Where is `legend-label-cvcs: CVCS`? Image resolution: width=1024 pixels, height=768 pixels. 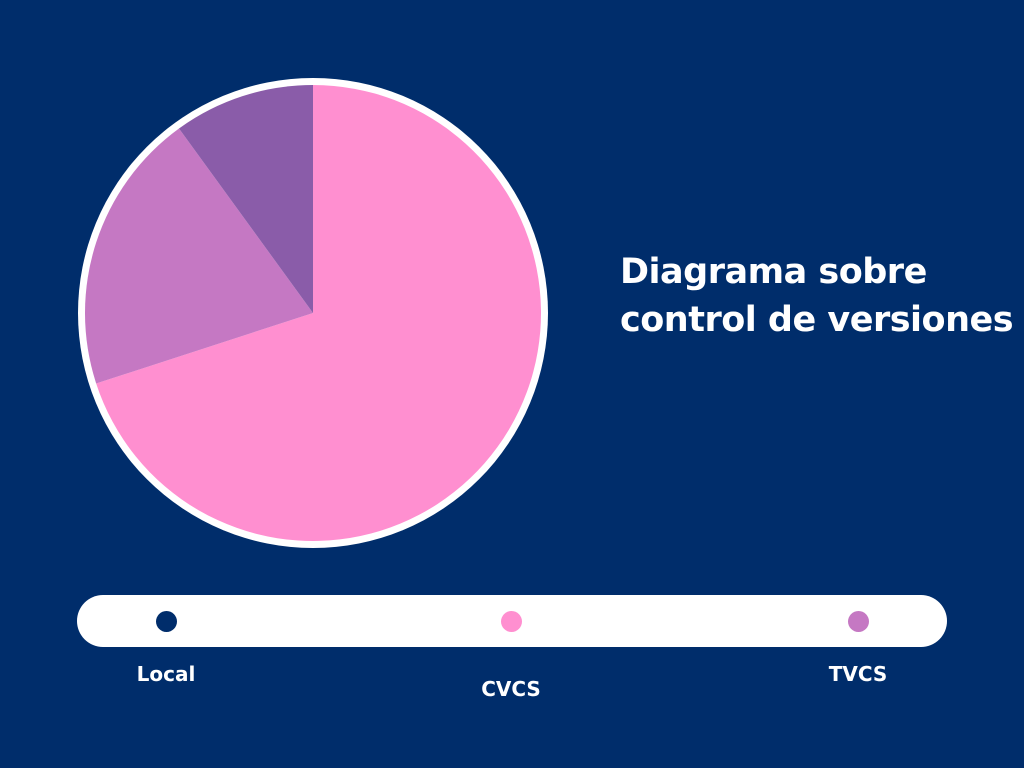
legend-label-cvcs: CVCS is located at coordinates (511, 689).